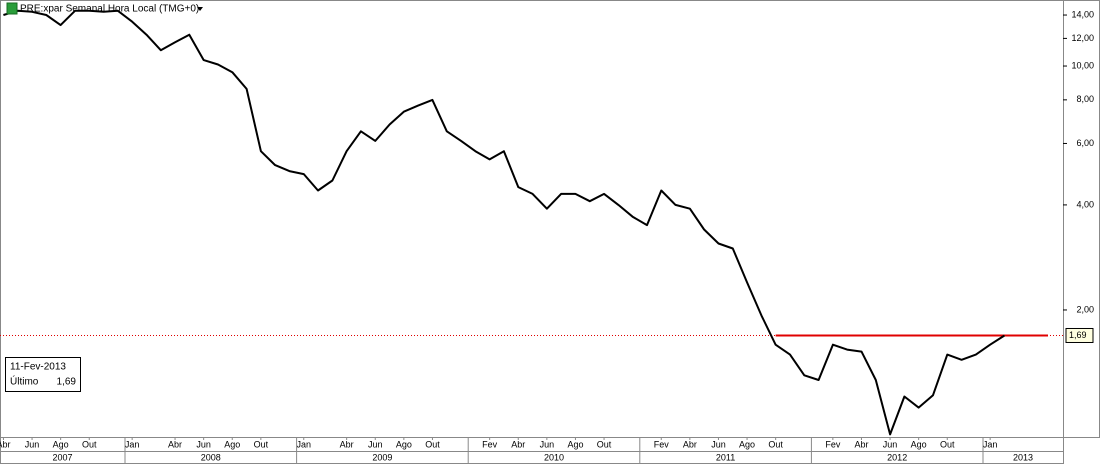  I want to click on year-label: 2007, so click(62, 457).